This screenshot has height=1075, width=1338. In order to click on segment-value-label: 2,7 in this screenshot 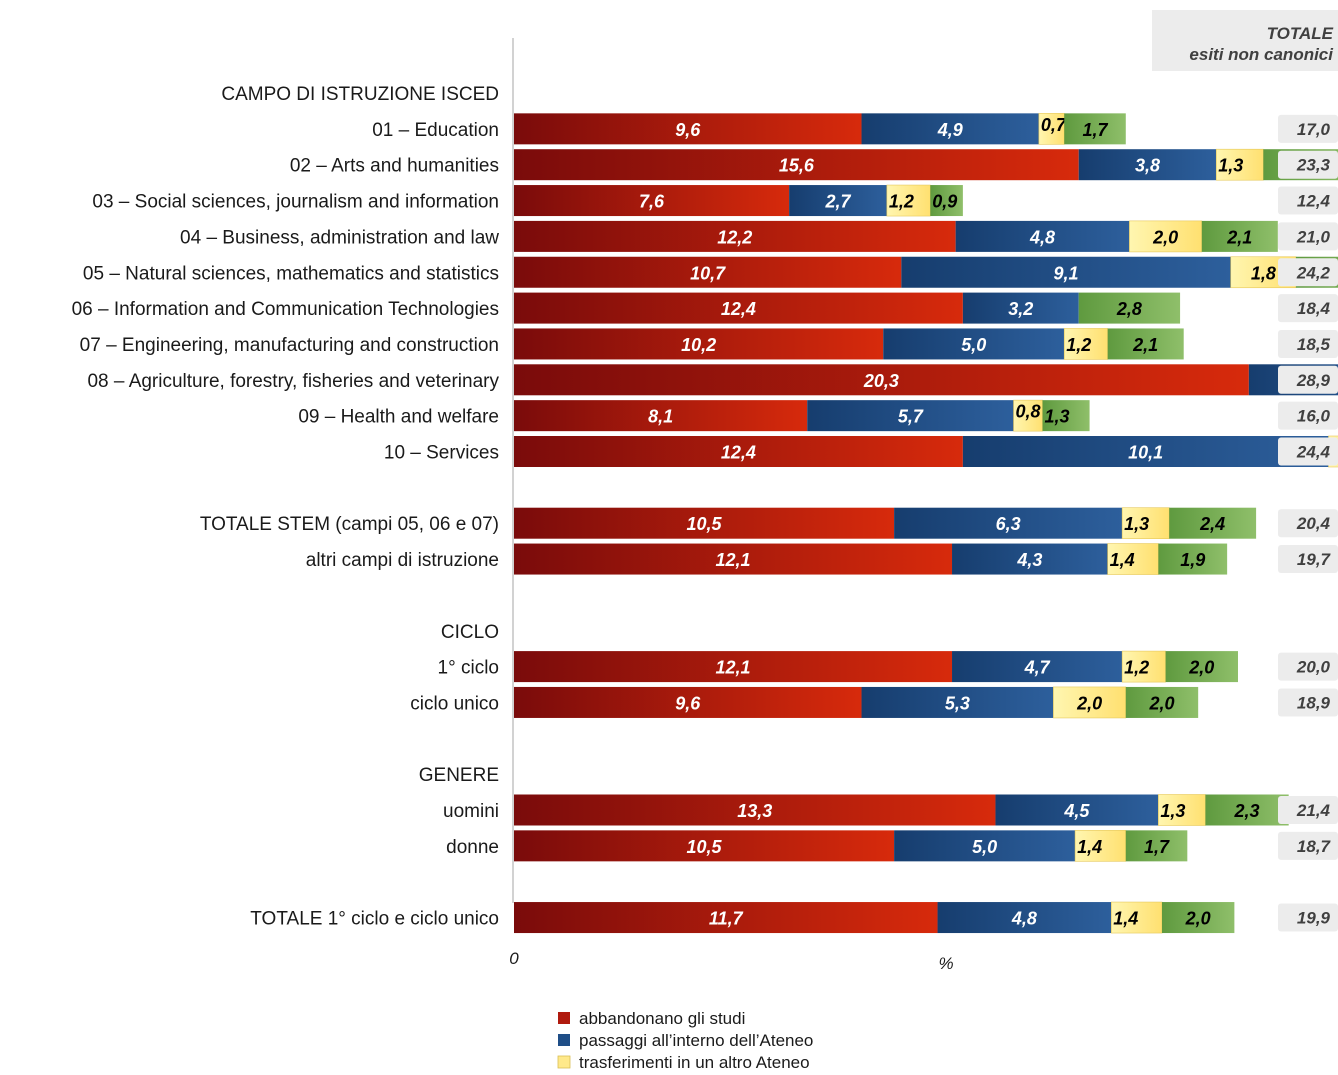, I will do `click(837, 202)`.